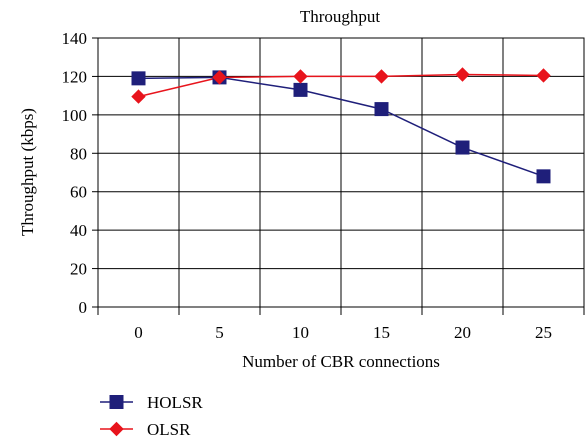 The width and height of the screenshot is (586, 444). I want to click on x-tick-label: 5, so click(219, 332).